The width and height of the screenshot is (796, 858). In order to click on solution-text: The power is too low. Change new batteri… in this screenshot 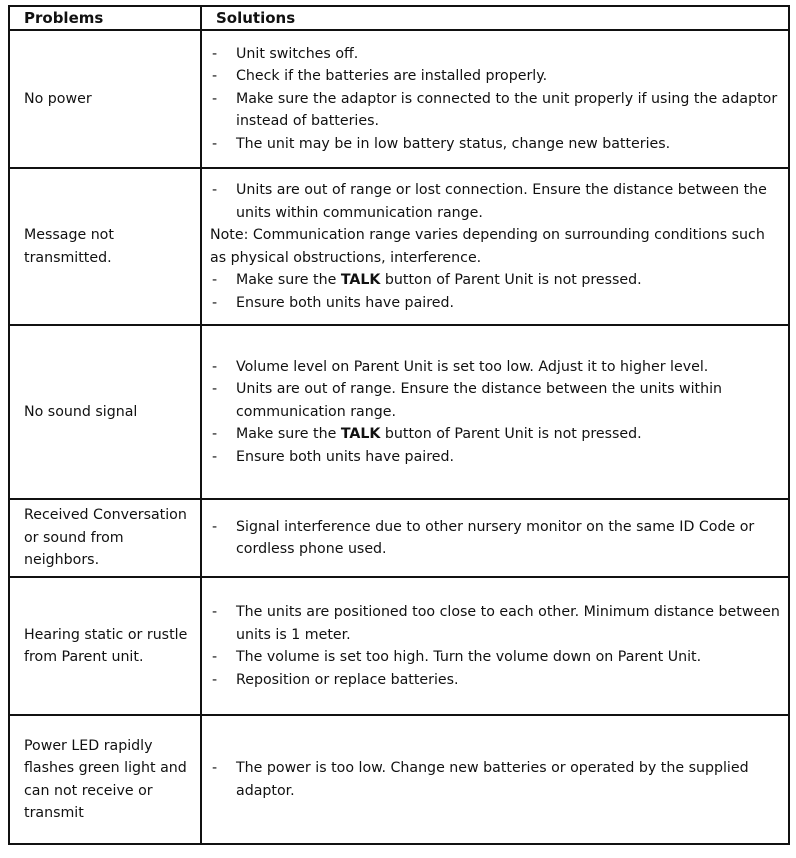, I will do `click(492, 779)`.